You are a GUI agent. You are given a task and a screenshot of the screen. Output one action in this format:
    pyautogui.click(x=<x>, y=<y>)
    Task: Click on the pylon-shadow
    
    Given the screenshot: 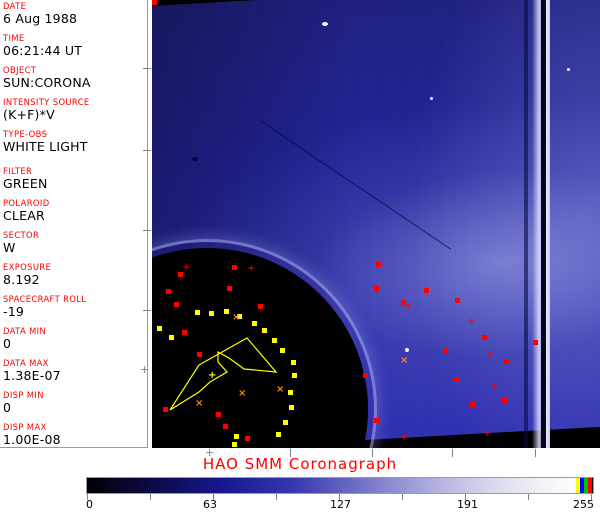 What is the action you would take?
    pyautogui.click(x=543, y=224)
    